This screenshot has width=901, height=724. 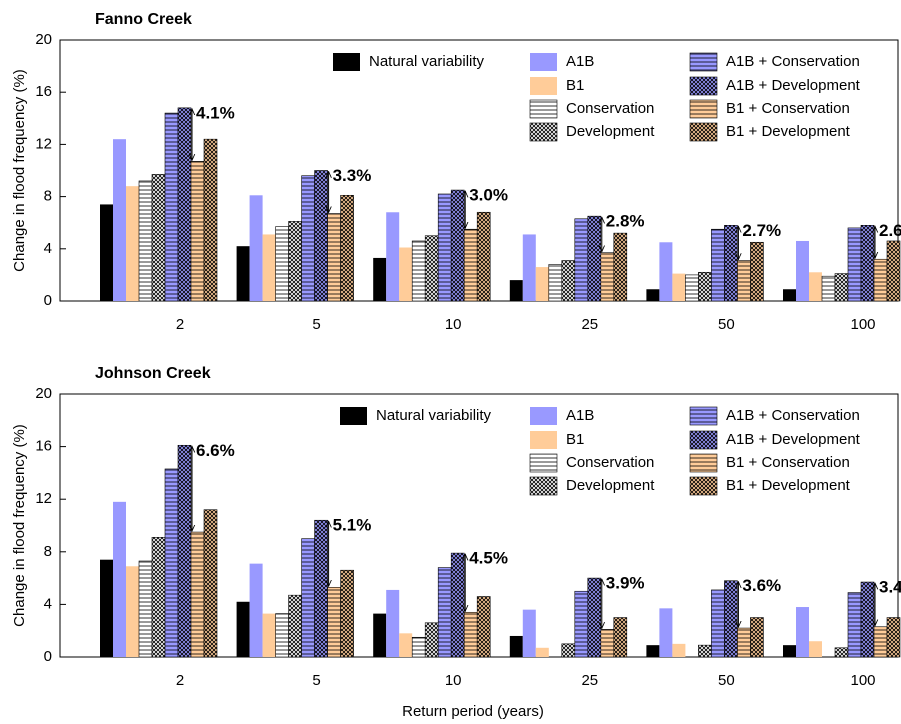 I want to click on y-tick-label: 8, so click(x=48, y=551).